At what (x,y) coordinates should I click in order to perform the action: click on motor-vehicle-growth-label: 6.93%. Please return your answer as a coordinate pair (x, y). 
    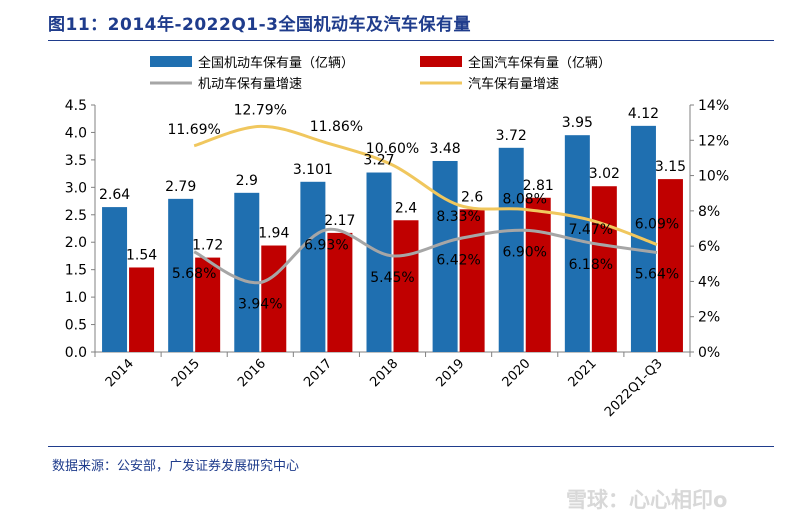
    Looking at the image, I should click on (326, 246).